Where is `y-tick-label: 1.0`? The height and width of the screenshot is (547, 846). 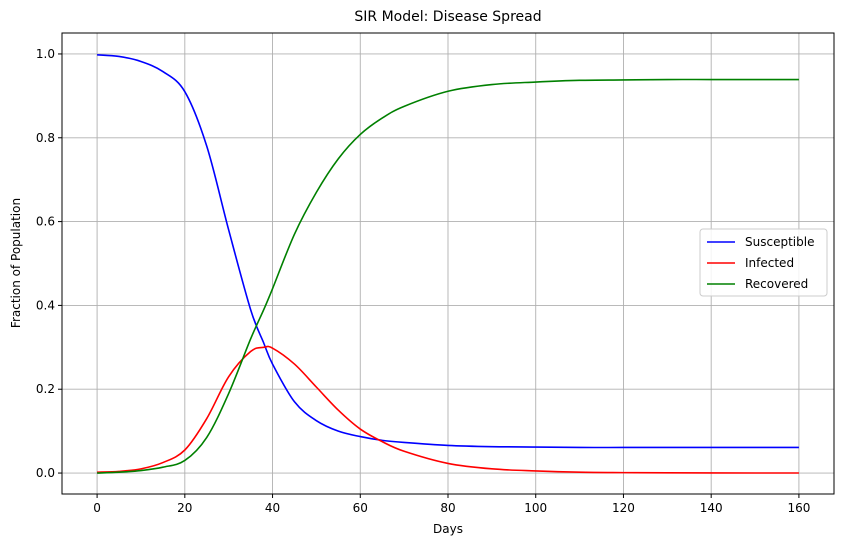
y-tick-label: 1.0 is located at coordinates (45, 54).